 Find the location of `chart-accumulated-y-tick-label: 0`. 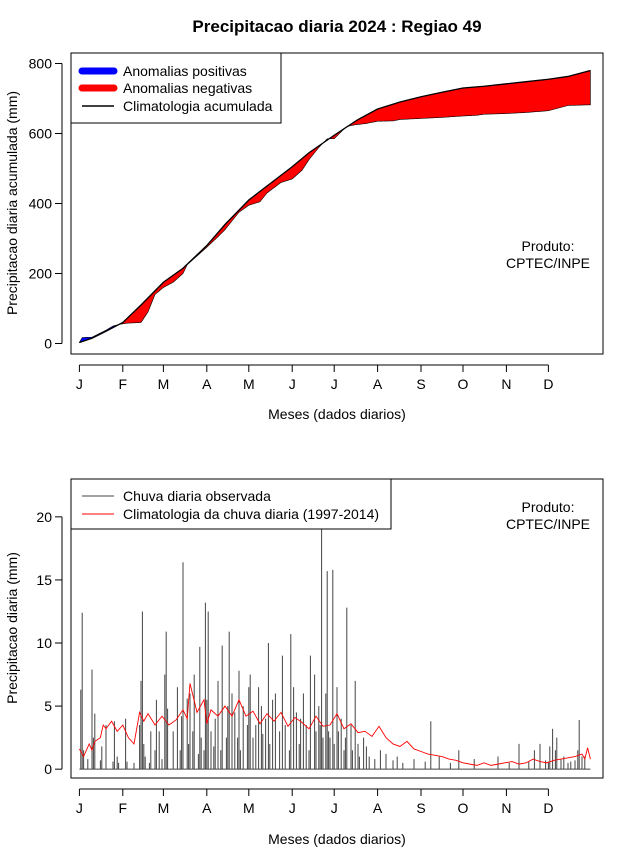

chart-accumulated-y-tick-label: 0 is located at coordinates (48, 344).